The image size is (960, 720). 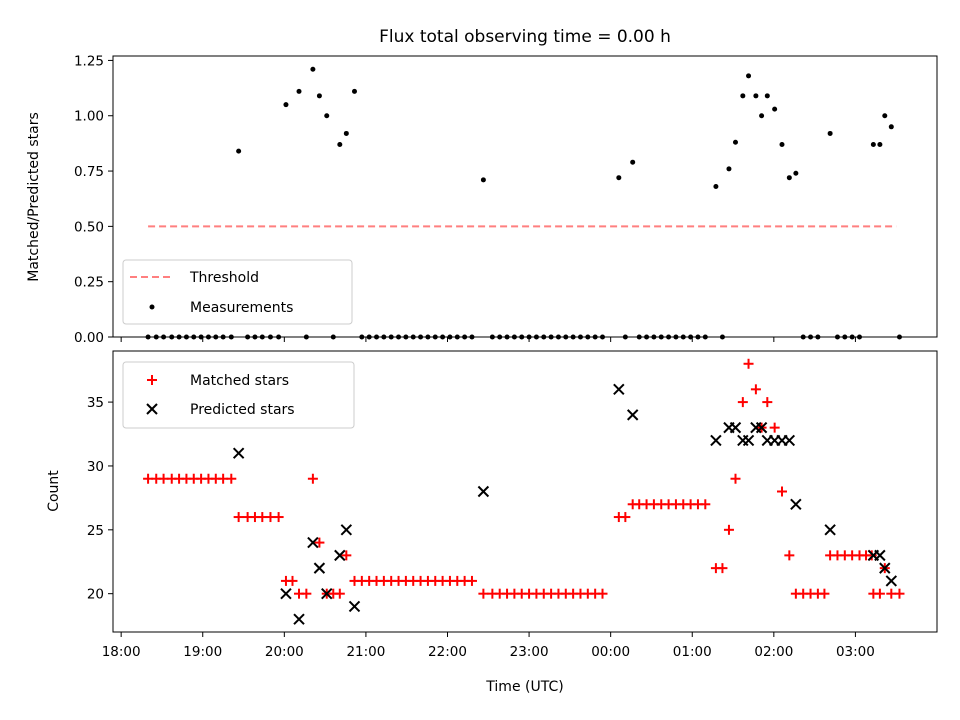 I want to click on bottom-y-tick-label: 20, so click(x=95, y=595).